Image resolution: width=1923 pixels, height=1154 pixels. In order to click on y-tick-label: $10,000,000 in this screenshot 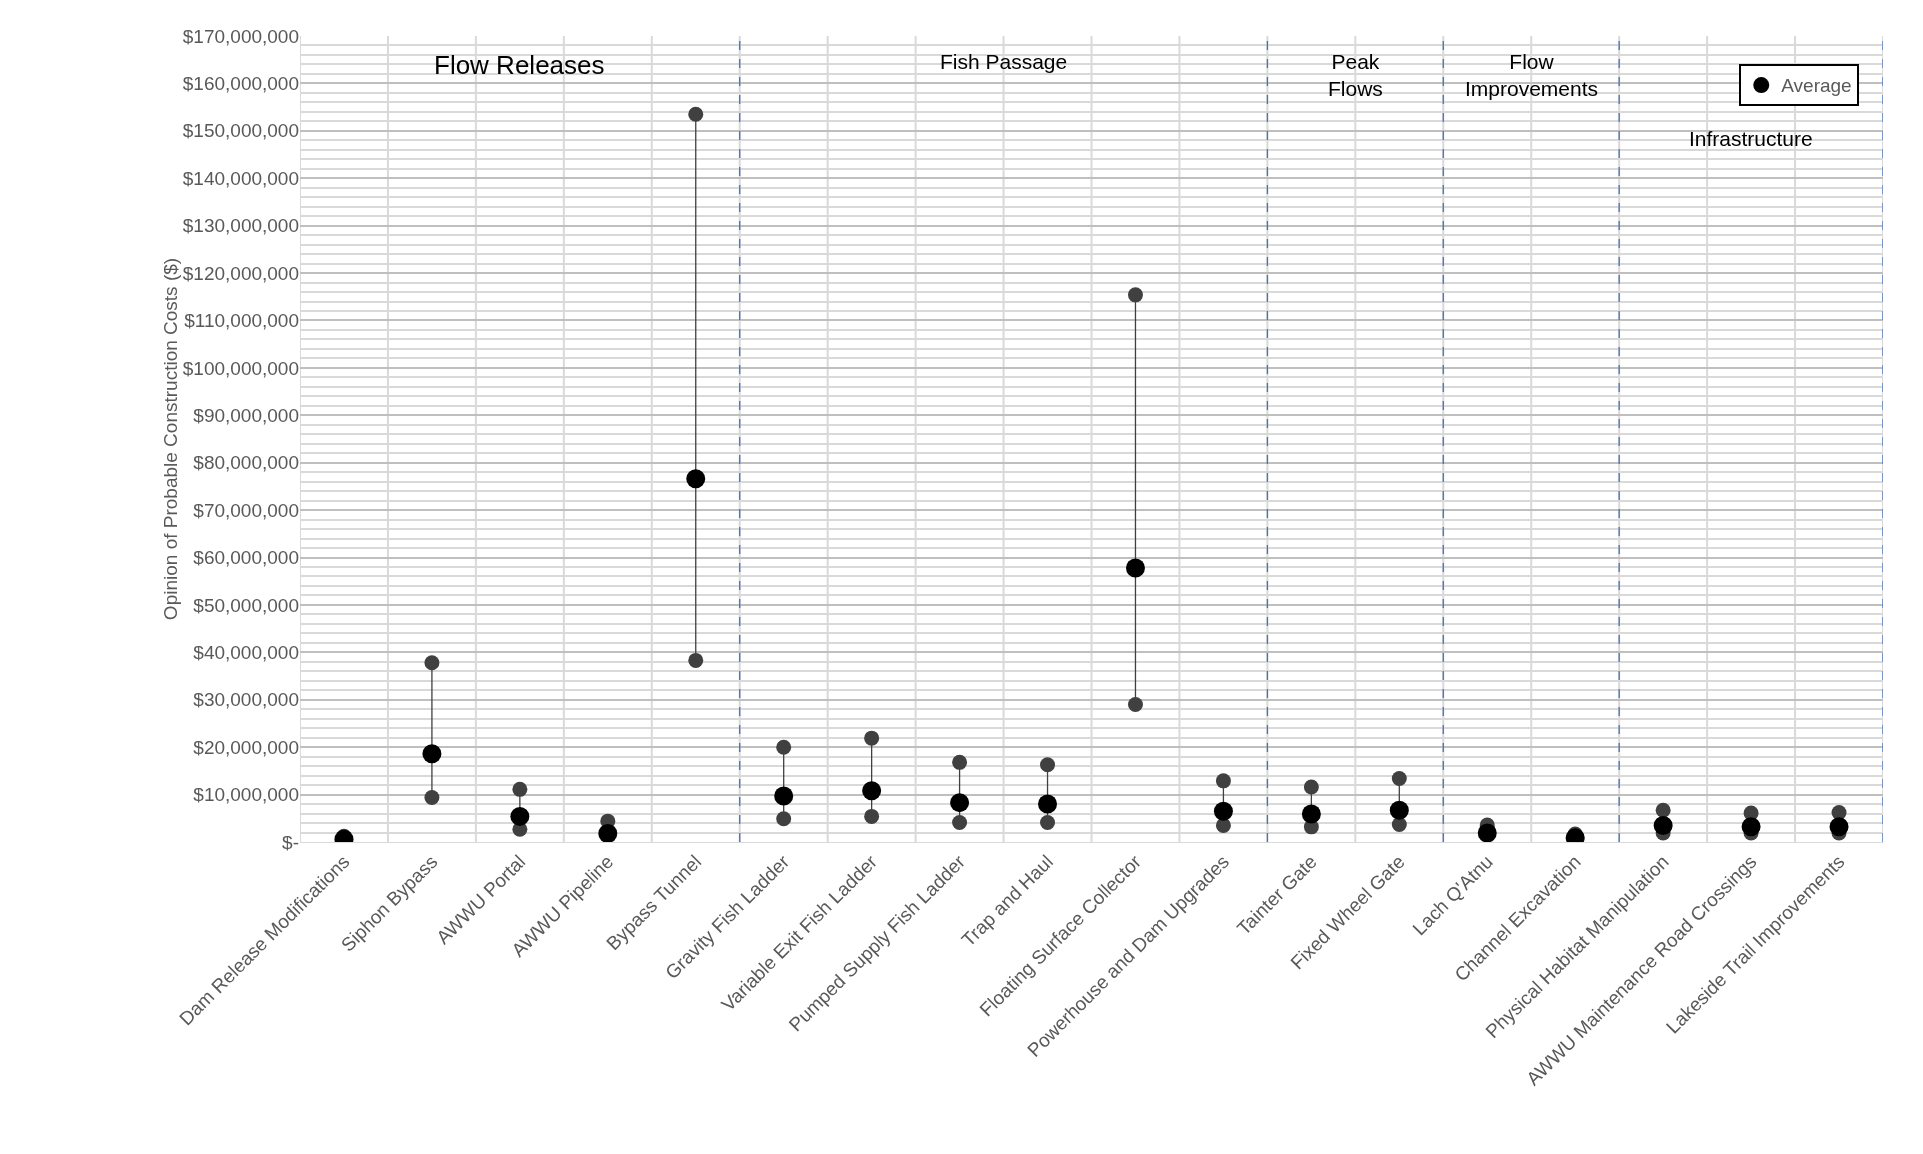, I will do `click(246, 795)`.